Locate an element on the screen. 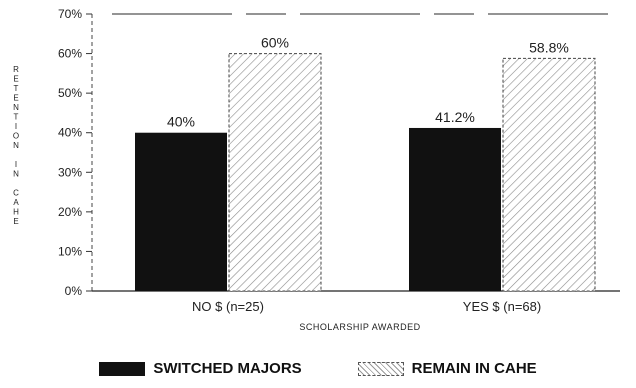  y-tick-label: 0% is located at coordinates (74, 291).